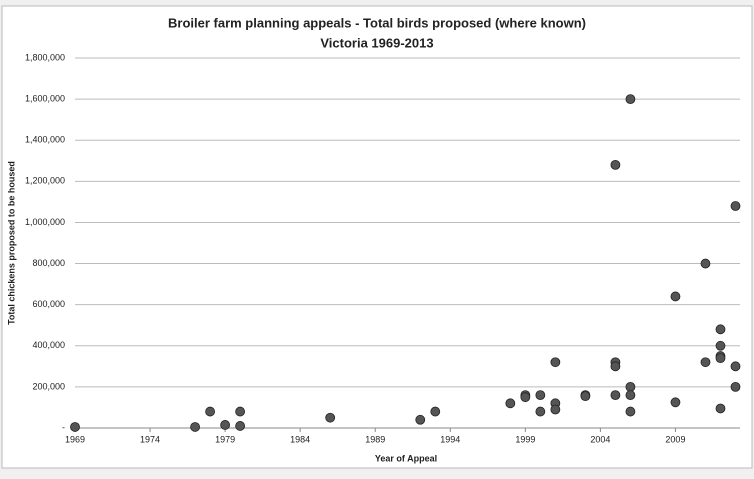  What do you see at coordinates (675, 439) in the screenshot?
I see `x-tick-label: 2009` at bounding box center [675, 439].